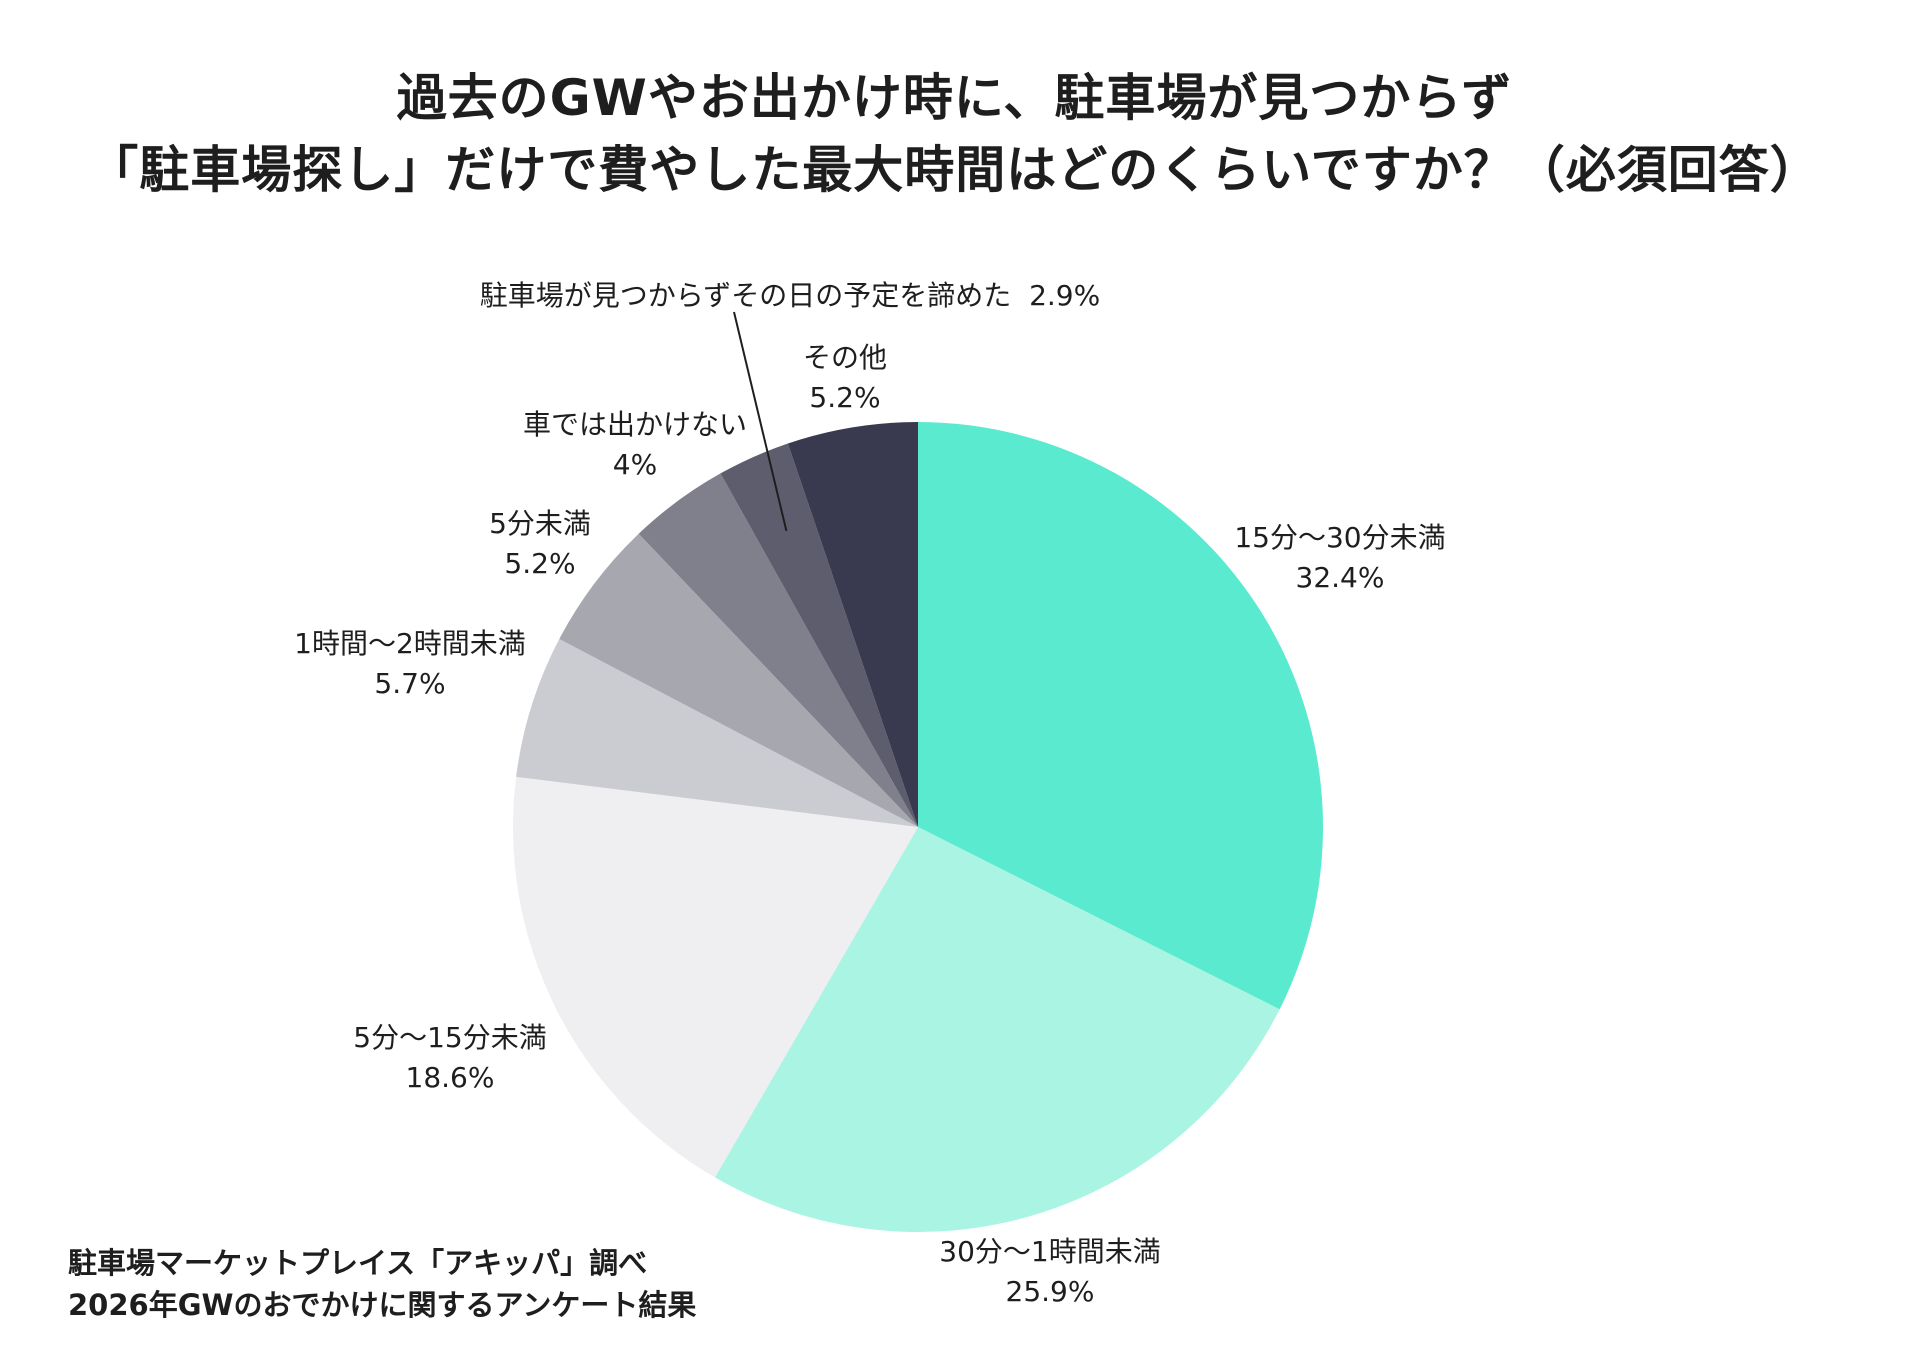  Describe the element at coordinates (845, 378) in the screenshot. I see `slice-label-other: その他 5.2%` at that location.